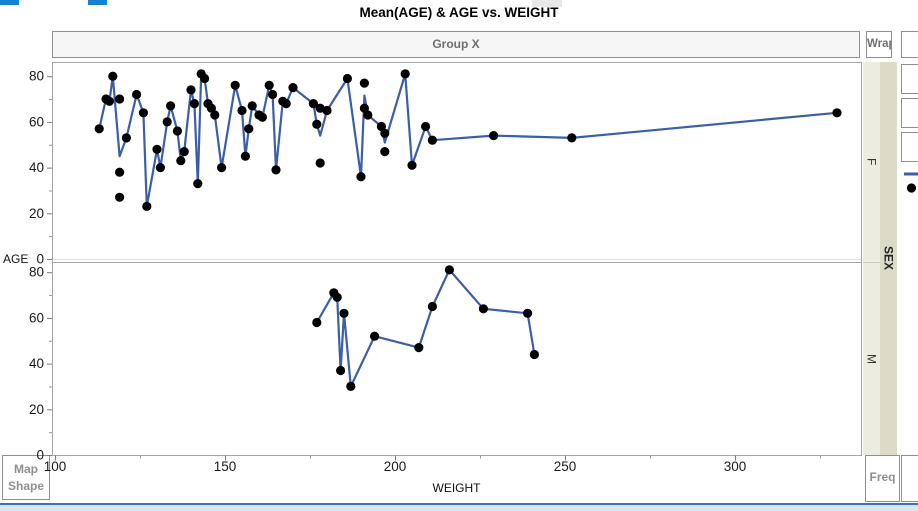 The width and height of the screenshot is (918, 511). Describe the element at coordinates (909, 478) in the screenshot. I see `right-panel-box-bottom` at that location.